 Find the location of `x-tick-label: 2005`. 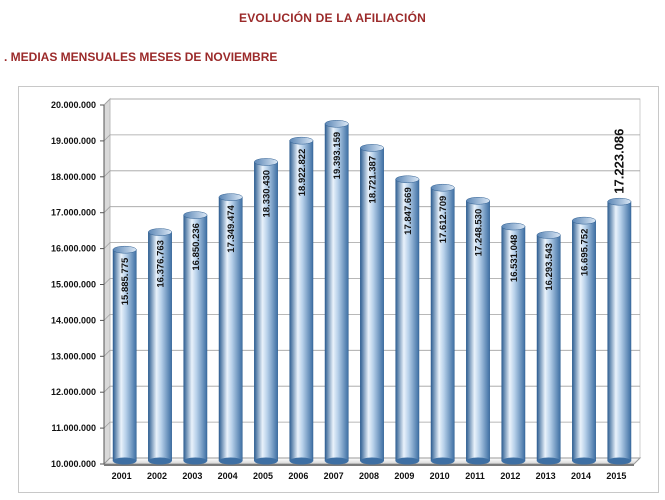

x-tick-label: 2005 is located at coordinates (263, 476).